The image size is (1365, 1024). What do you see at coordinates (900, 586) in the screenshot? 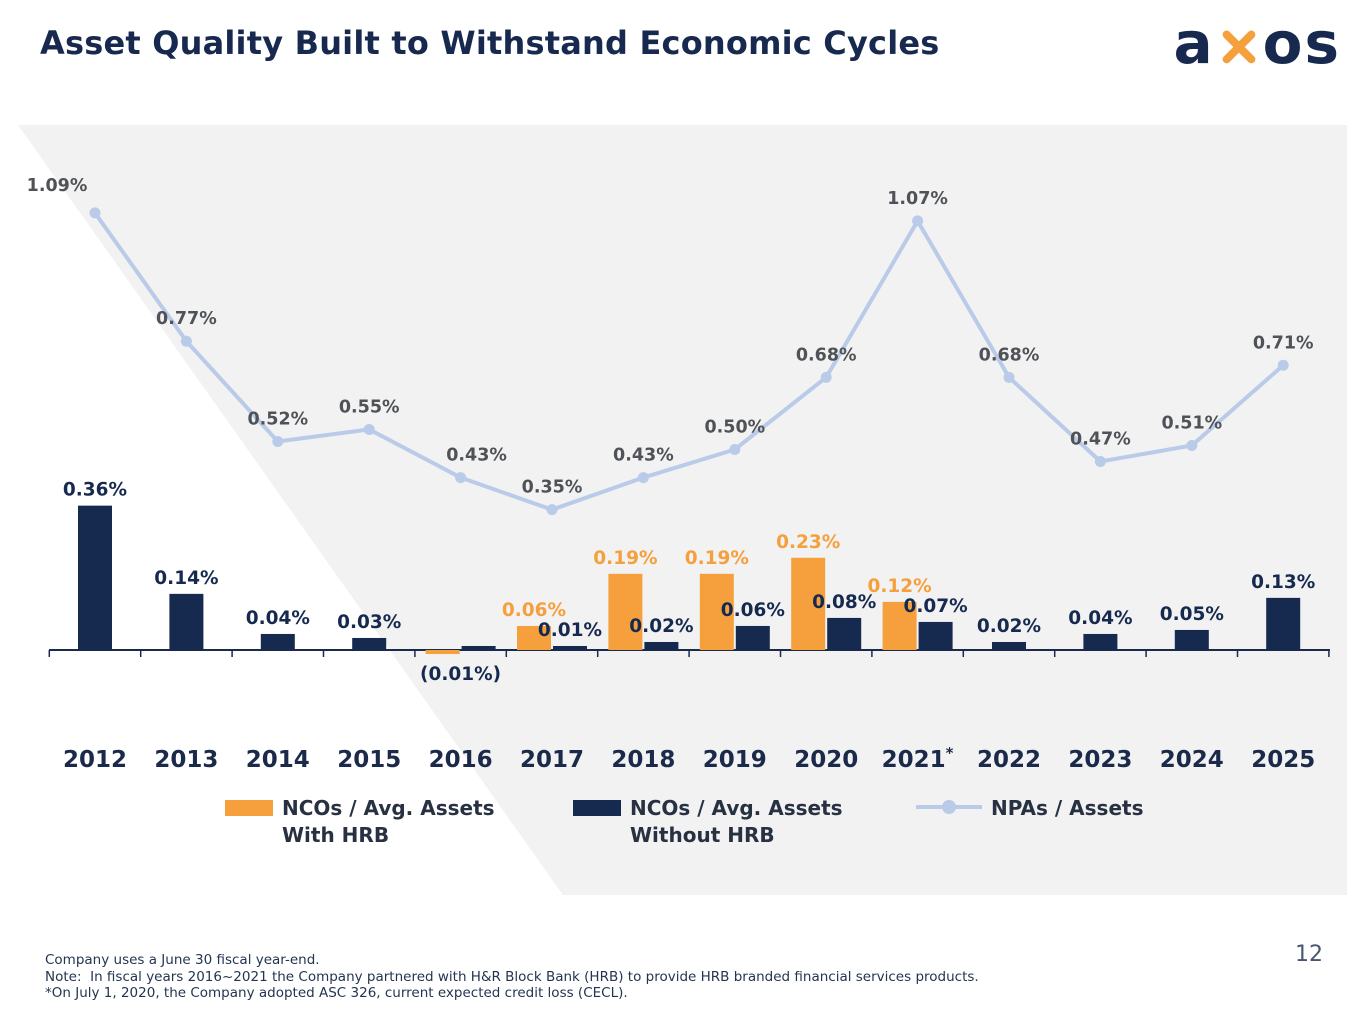
I see `bar-label-with-hrb-2021: 0.12%` at bounding box center [900, 586].